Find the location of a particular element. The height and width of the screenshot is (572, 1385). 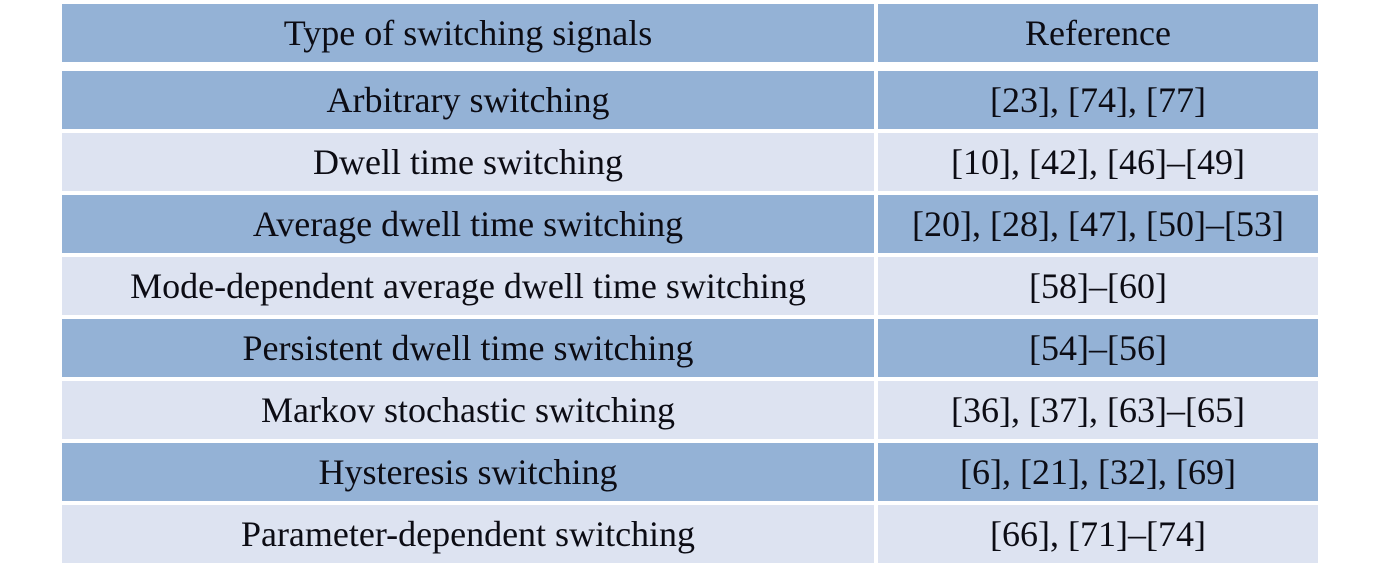

cell-reference: [6], [21], [32], [69] is located at coordinates (1098, 472).